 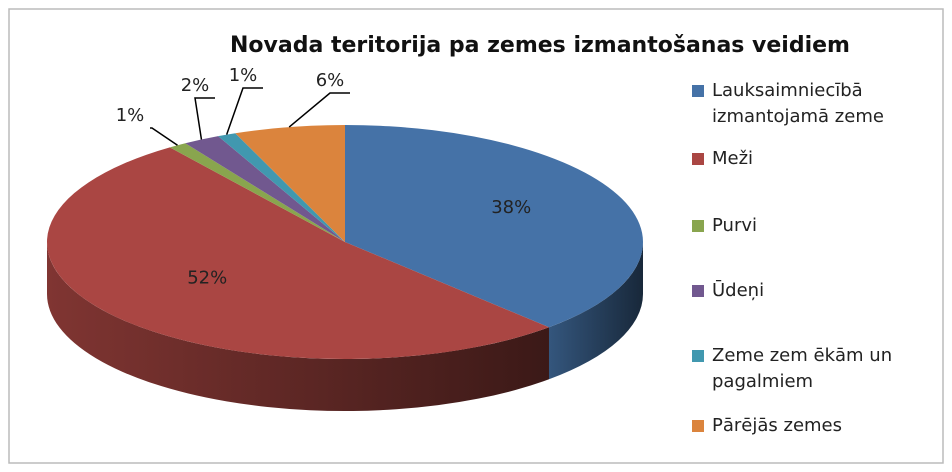 I want to click on legend-item: Lauksaimniecībā izmantojamā zeme, so click(x=812, y=104).